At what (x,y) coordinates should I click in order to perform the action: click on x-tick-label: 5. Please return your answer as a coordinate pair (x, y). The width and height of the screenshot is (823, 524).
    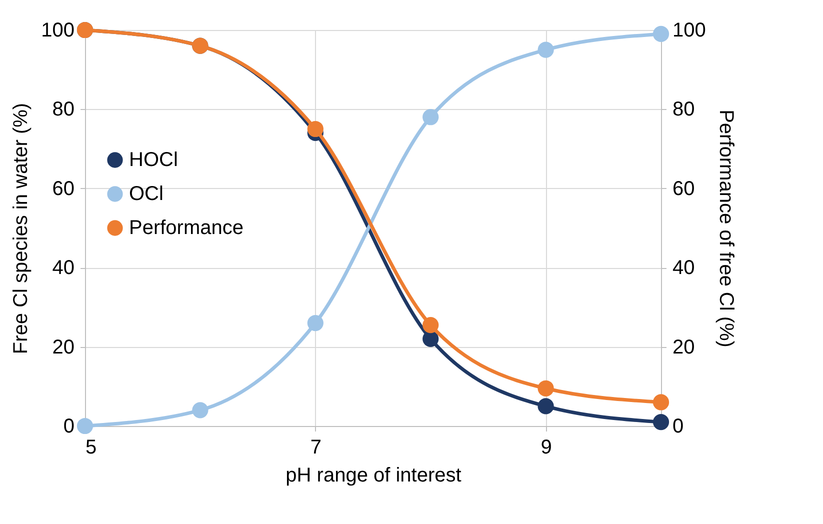
    Looking at the image, I should click on (91, 447).